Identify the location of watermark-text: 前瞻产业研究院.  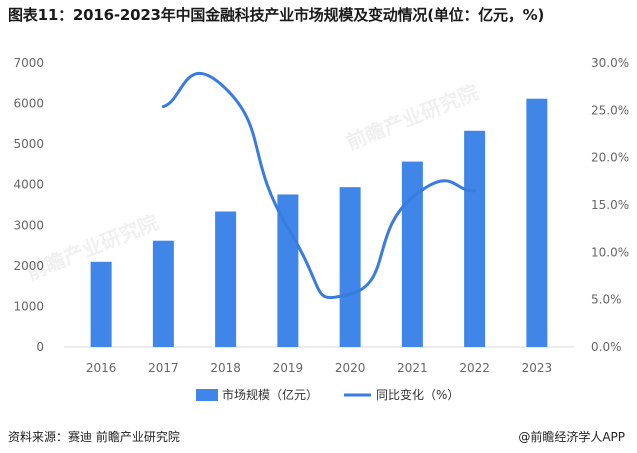
(412, 117).